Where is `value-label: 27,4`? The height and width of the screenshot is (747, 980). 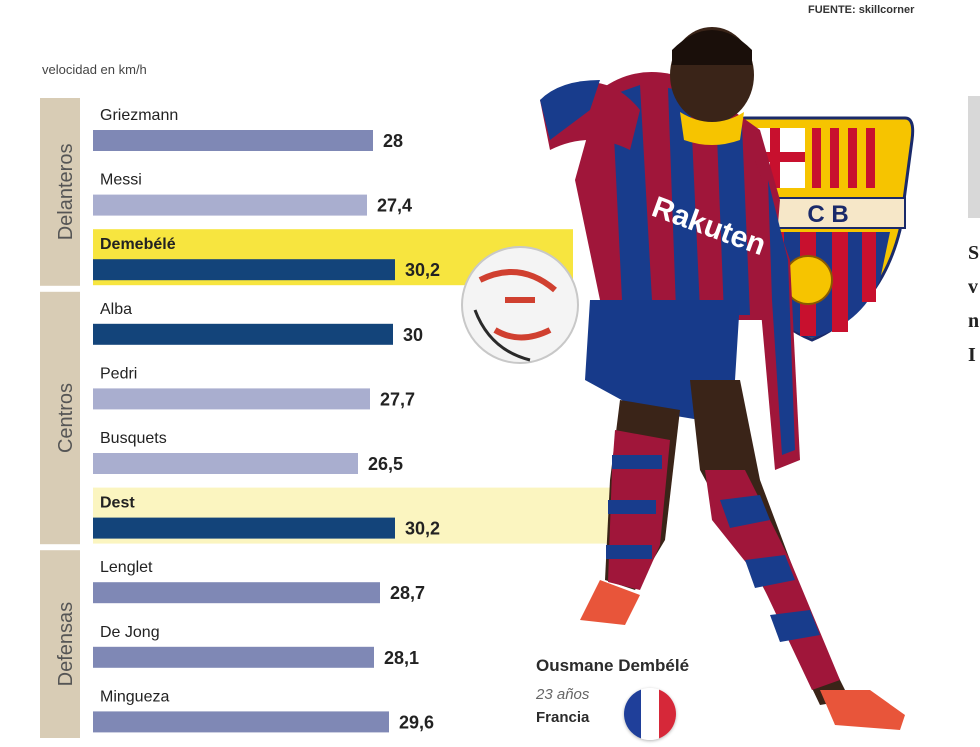
value-label: 27,4 is located at coordinates (394, 206).